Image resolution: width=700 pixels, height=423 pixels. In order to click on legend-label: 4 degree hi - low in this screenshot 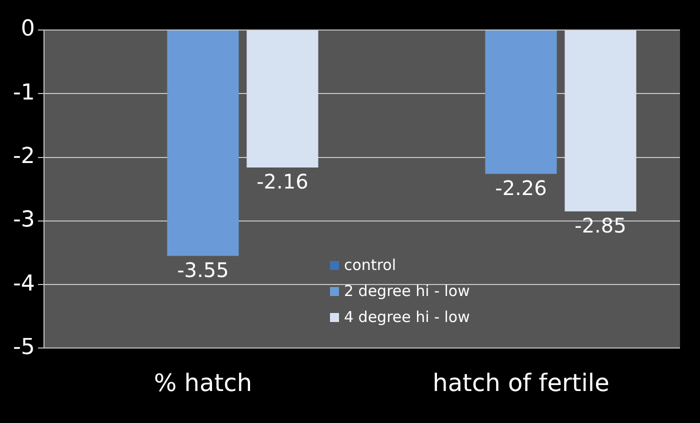, I will do `click(407, 317)`.